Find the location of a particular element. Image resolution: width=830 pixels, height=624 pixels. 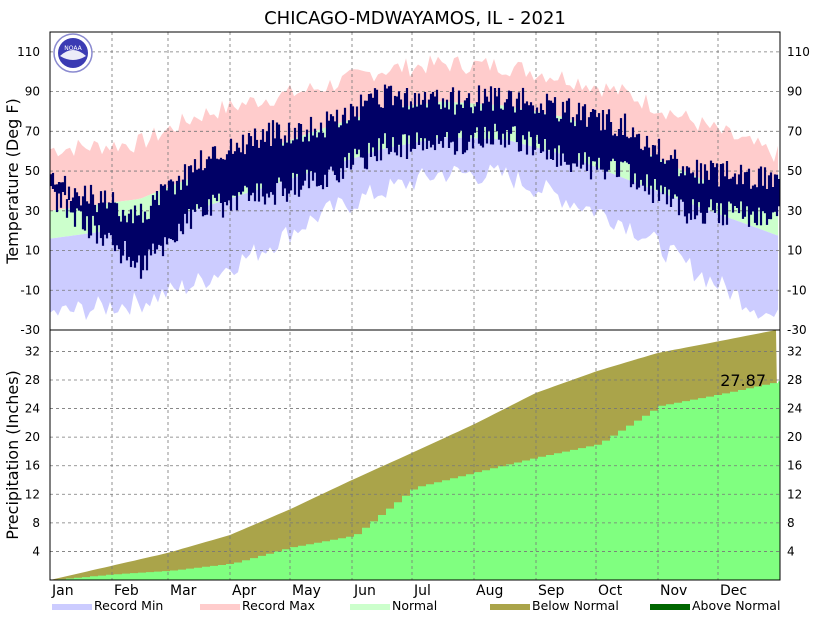

precip-tick-left: 4 is located at coordinates (36, 551).